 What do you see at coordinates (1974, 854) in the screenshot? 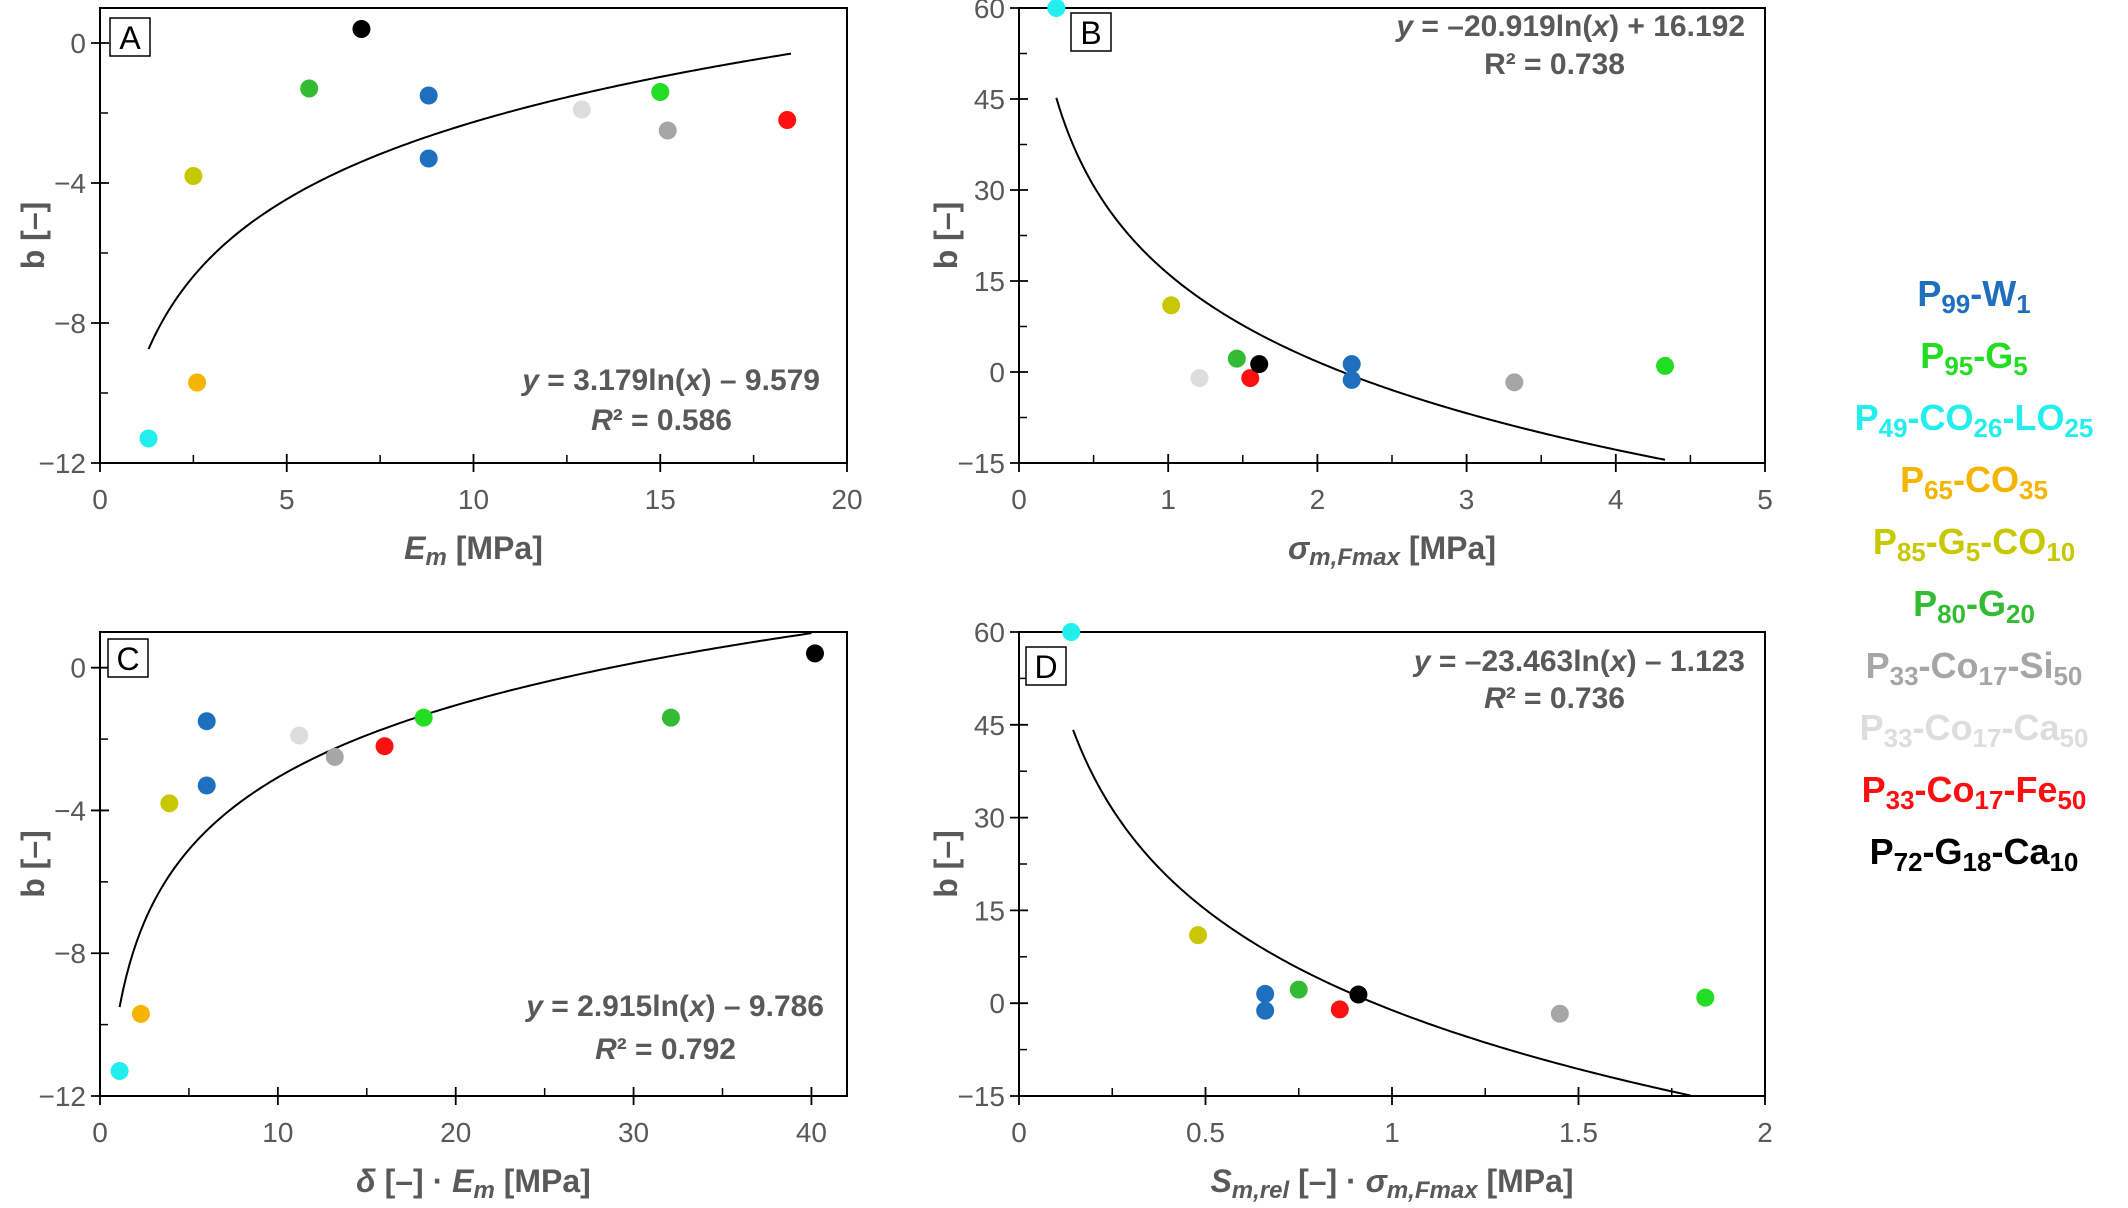
I see `legend-item-p72-g18-ca10: P72-G18-Ca10` at bounding box center [1974, 854].